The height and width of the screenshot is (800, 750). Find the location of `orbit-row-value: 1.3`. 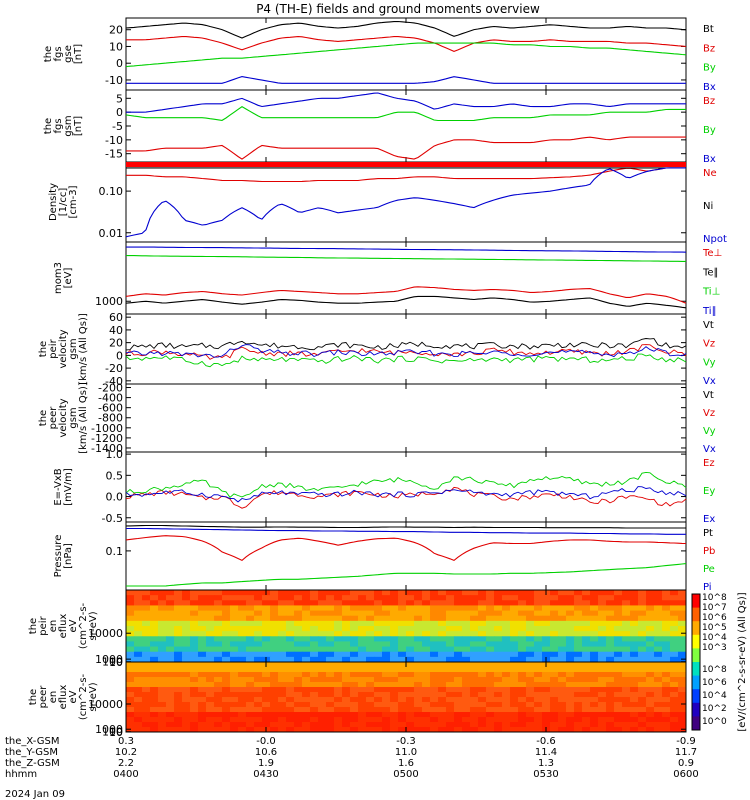

orbit-row-value: 1.3 is located at coordinates (546, 763).